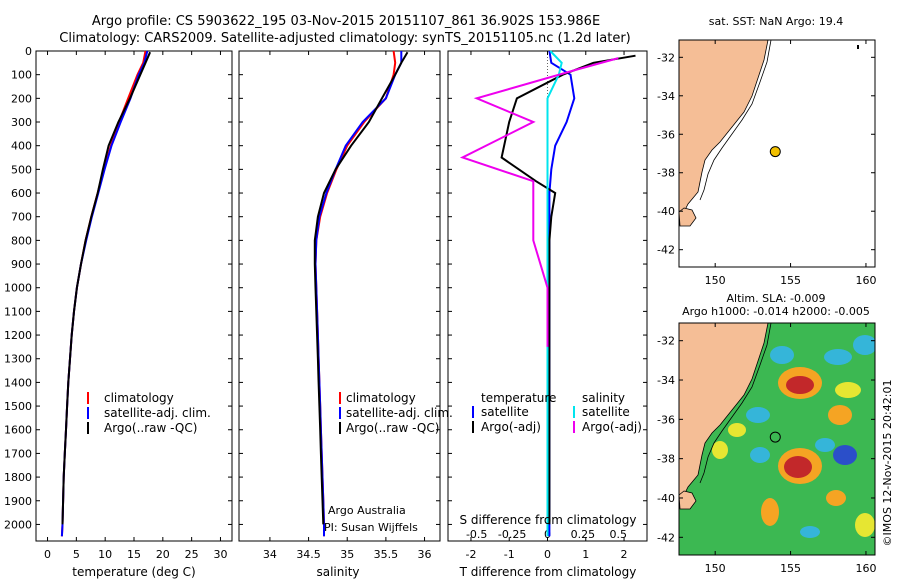 The width and height of the screenshot is (900, 580). Describe the element at coordinates (624, 554) in the screenshot. I see `x-tick-label: 2` at that location.